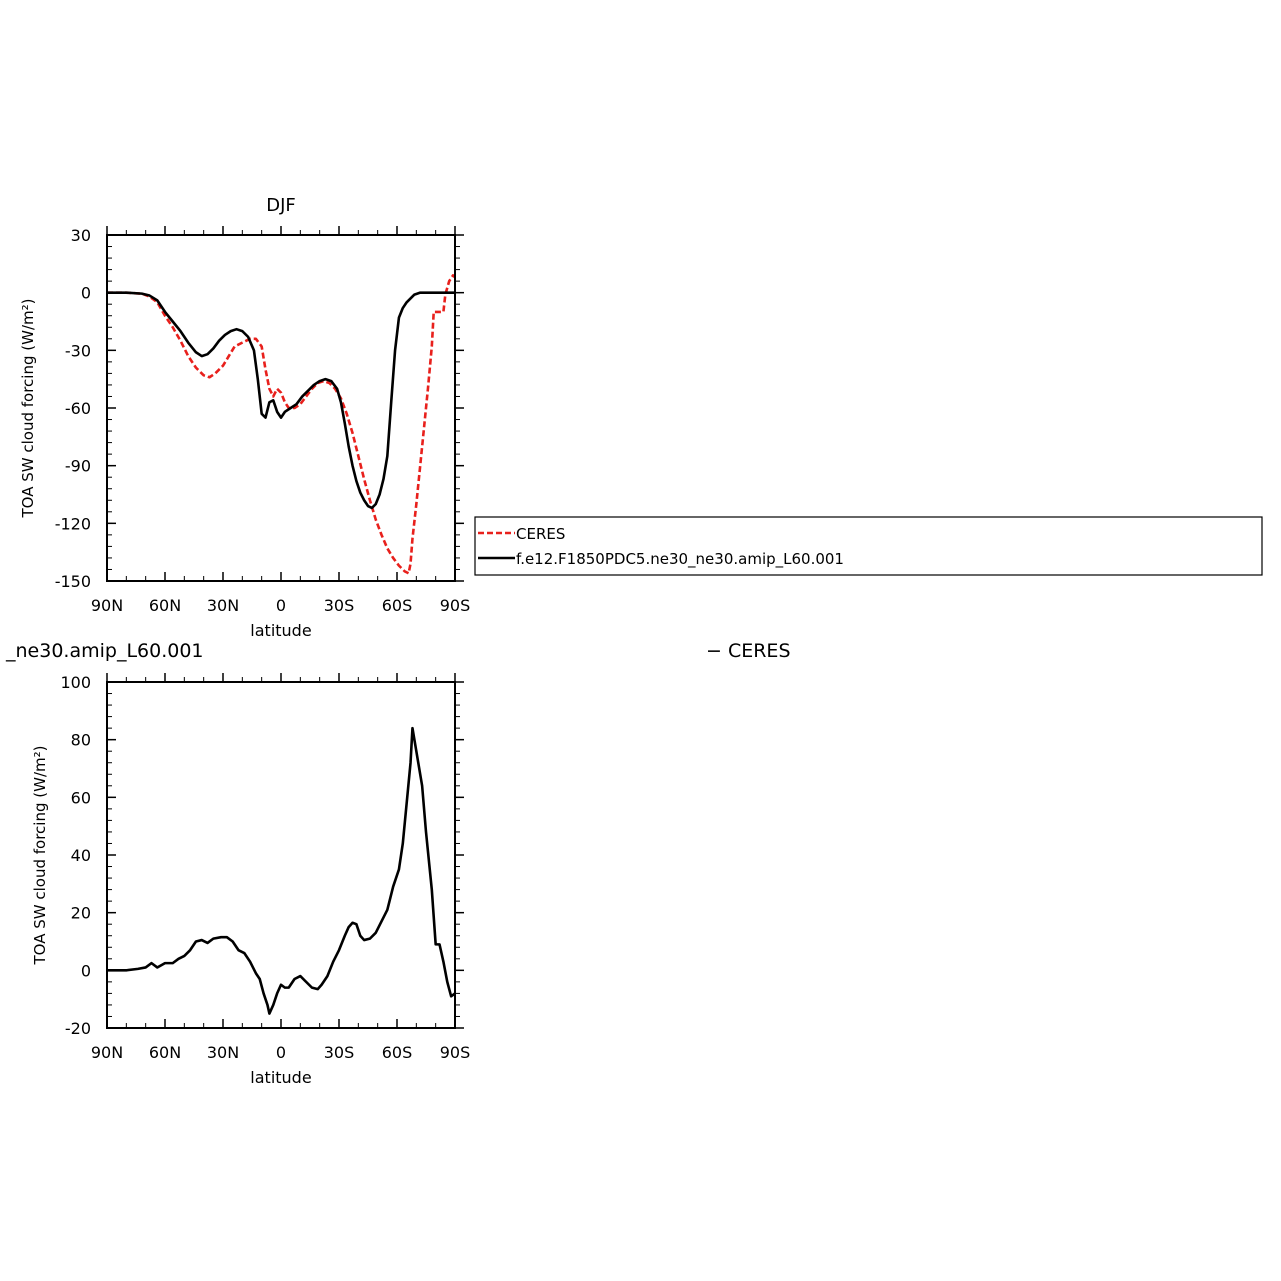 The image size is (1281, 1281). What do you see at coordinates (339, 1052) in the screenshot?
I see `bottom-x-tick-label: 30S` at bounding box center [339, 1052].